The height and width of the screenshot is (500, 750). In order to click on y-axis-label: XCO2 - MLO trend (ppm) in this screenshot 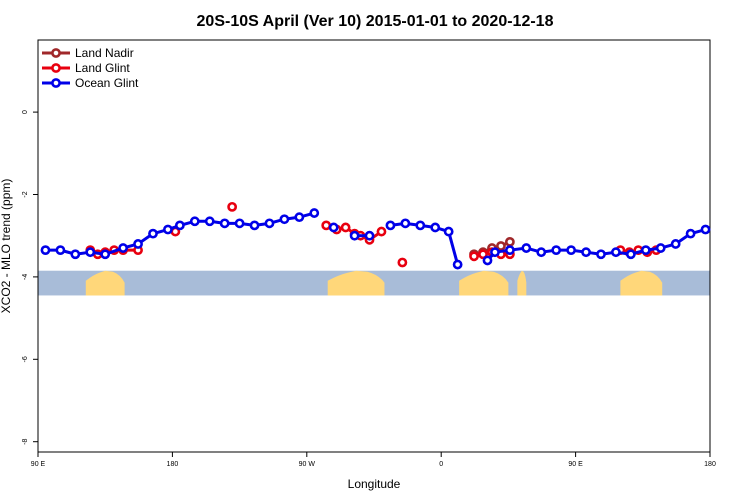, I will do `click(6, 246)`.